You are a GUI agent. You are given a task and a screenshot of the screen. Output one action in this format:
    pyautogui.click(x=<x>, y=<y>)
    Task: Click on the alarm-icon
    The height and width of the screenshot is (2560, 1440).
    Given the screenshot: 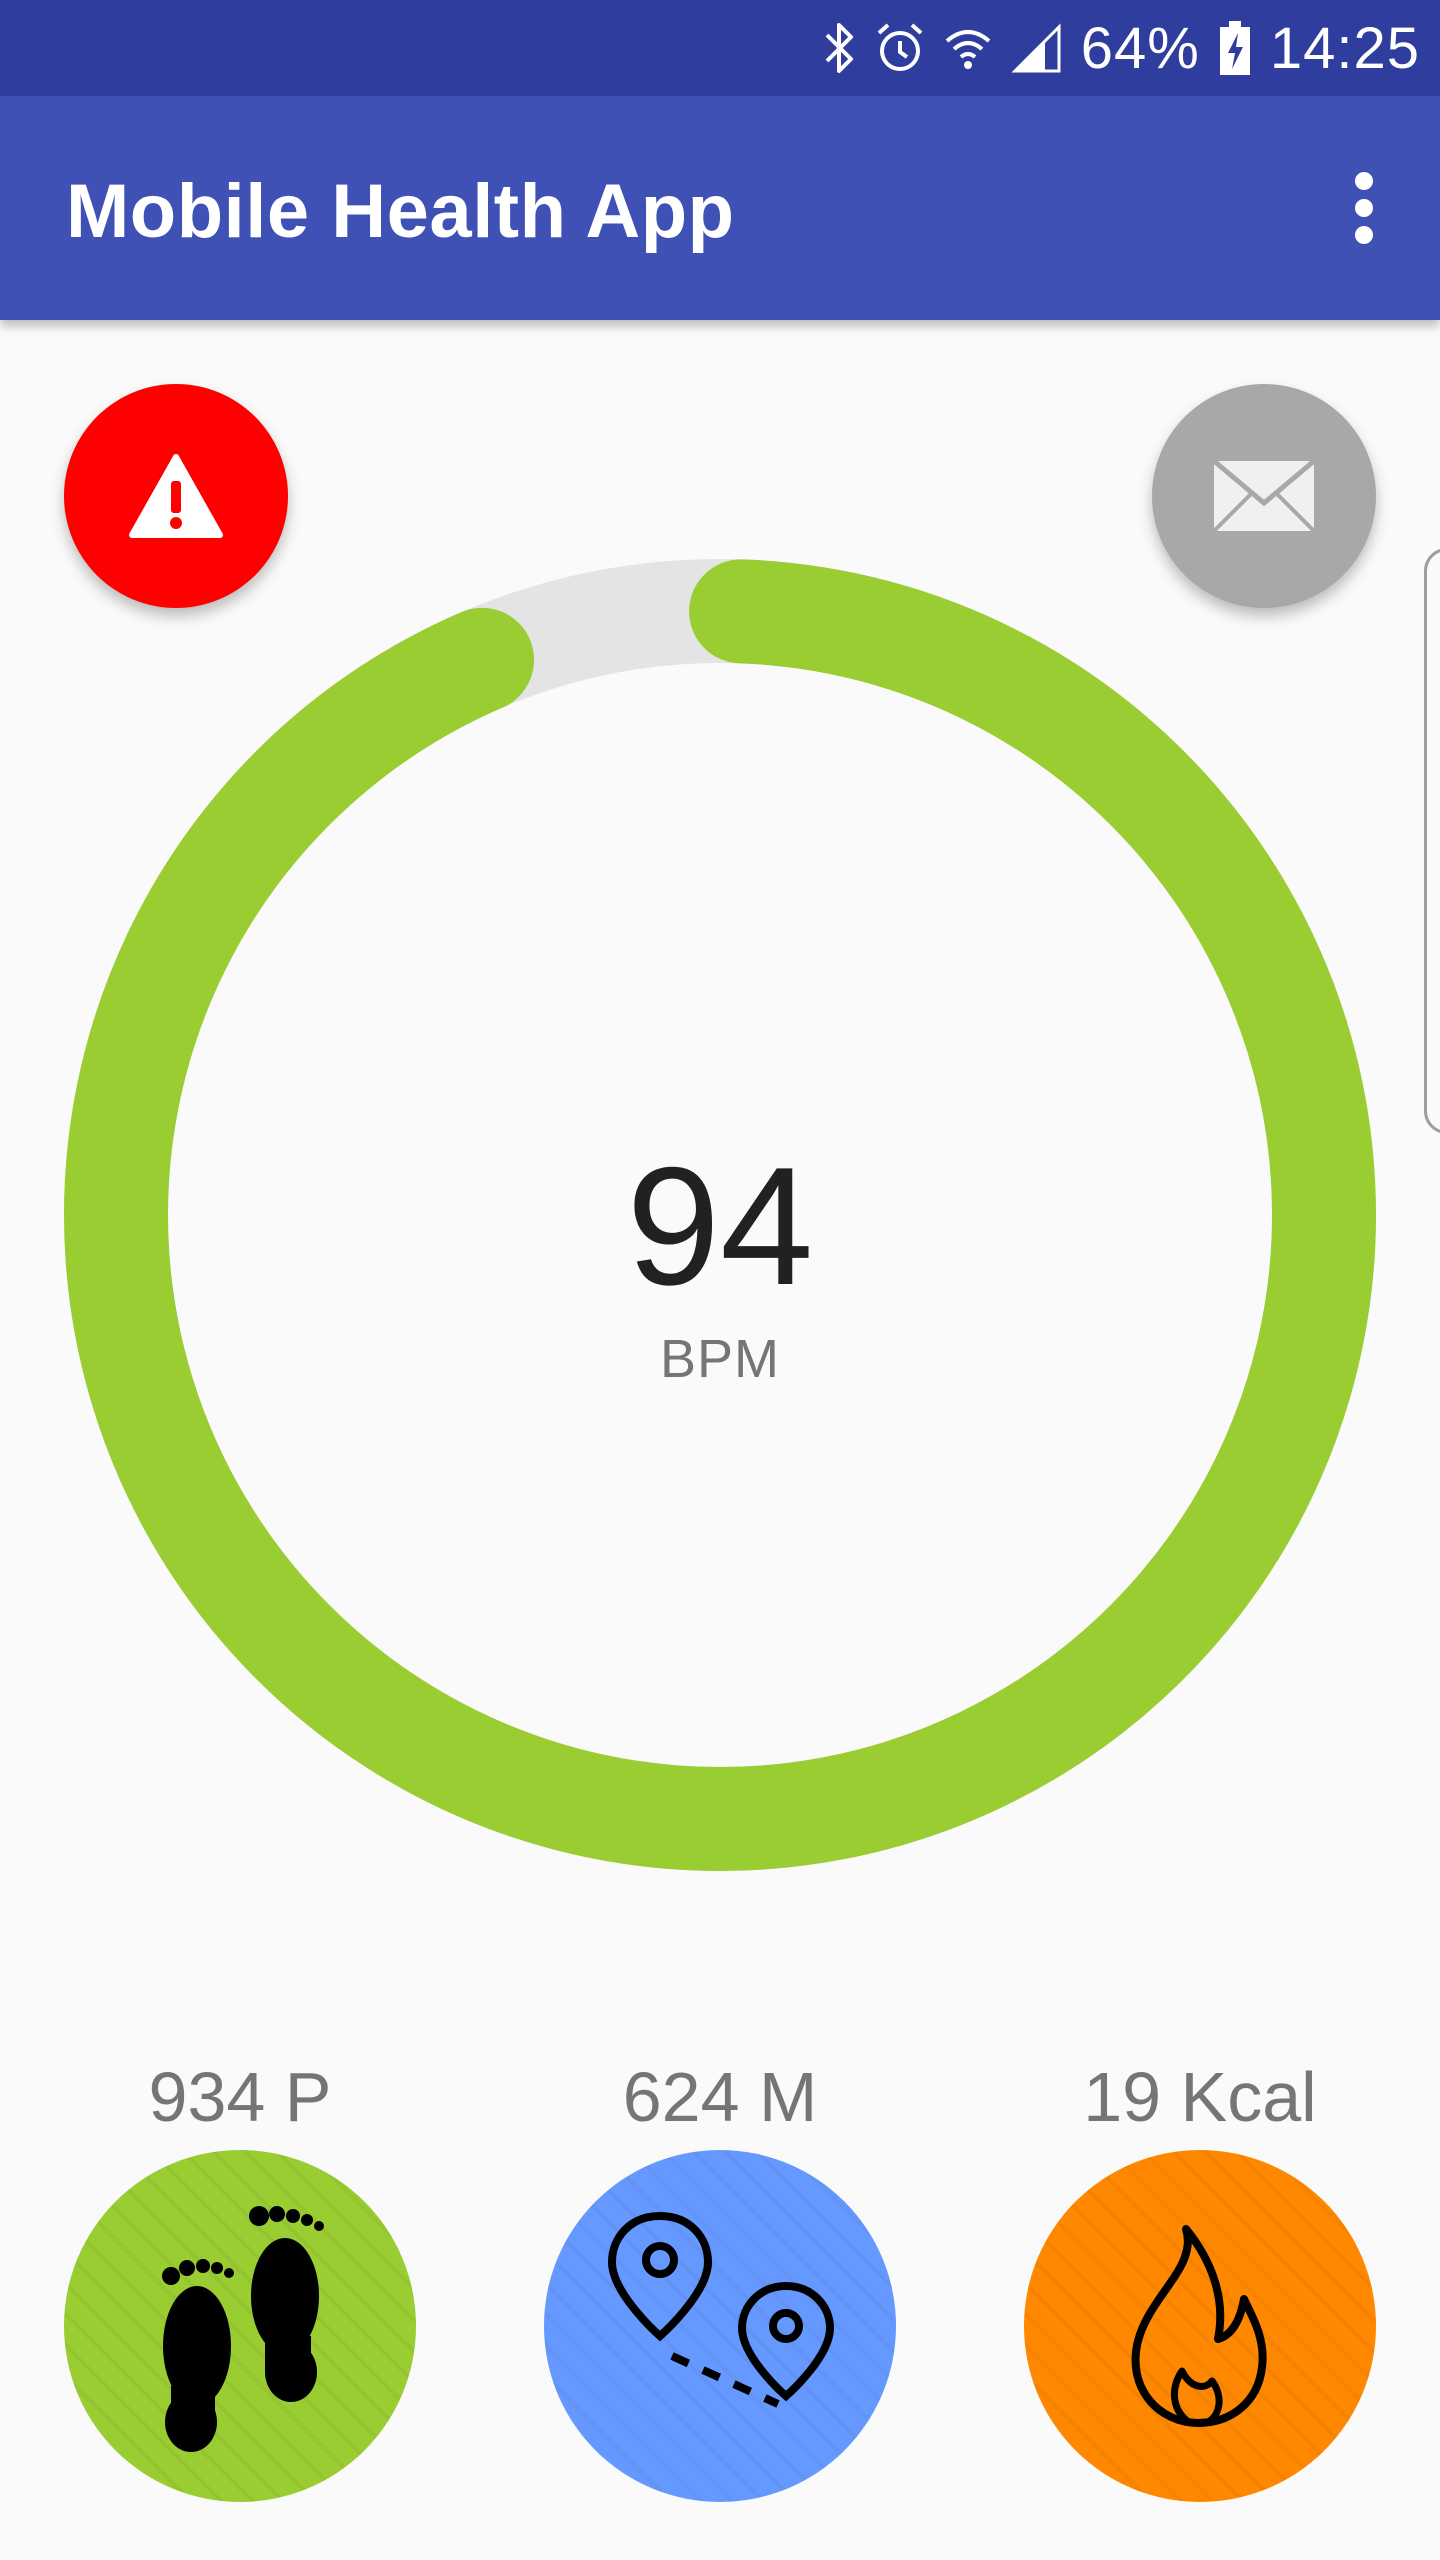 What is the action you would take?
    pyautogui.click(x=900, y=47)
    